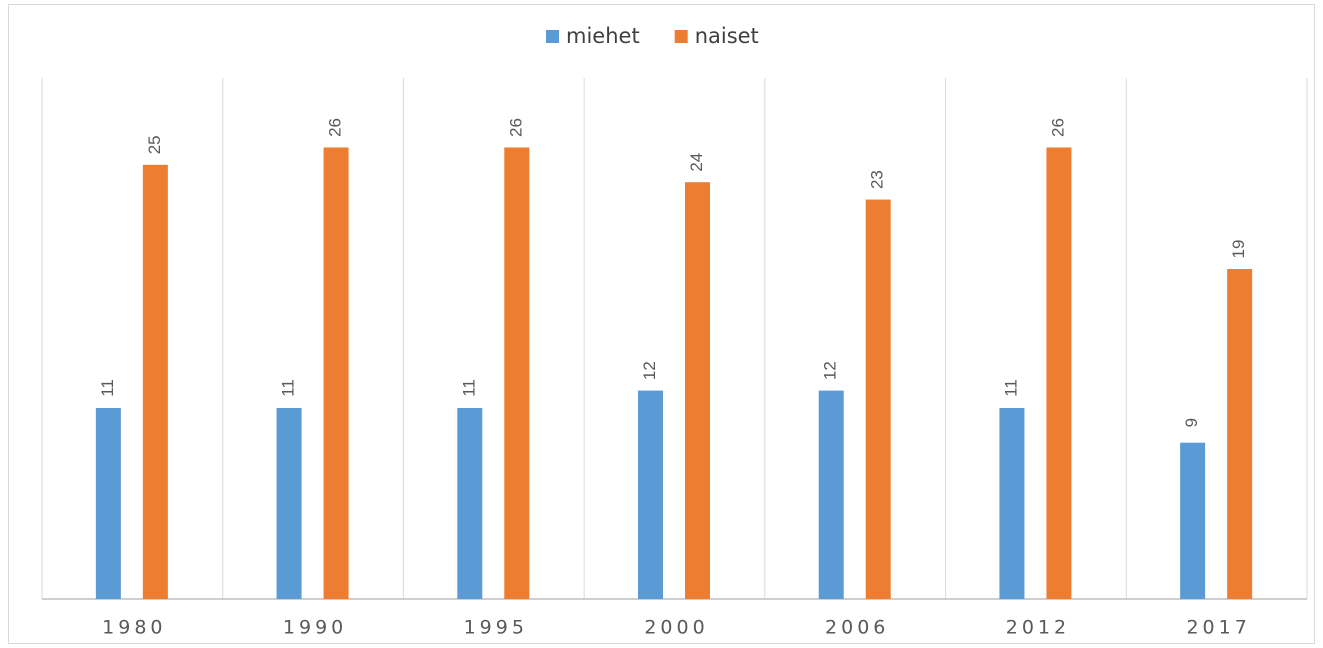  I want to click on data-label: 23, so click(877, 179).